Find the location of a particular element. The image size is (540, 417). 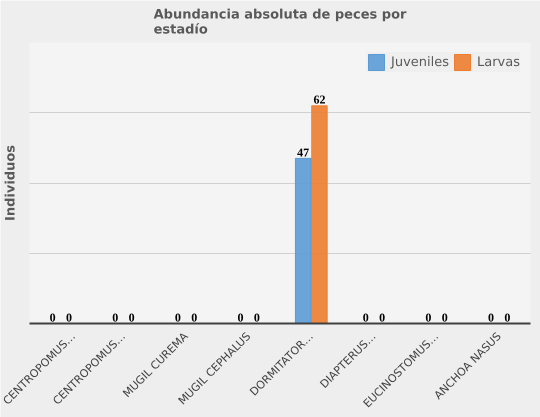

legend-label: Larvas is located at coordinates (498, 62).